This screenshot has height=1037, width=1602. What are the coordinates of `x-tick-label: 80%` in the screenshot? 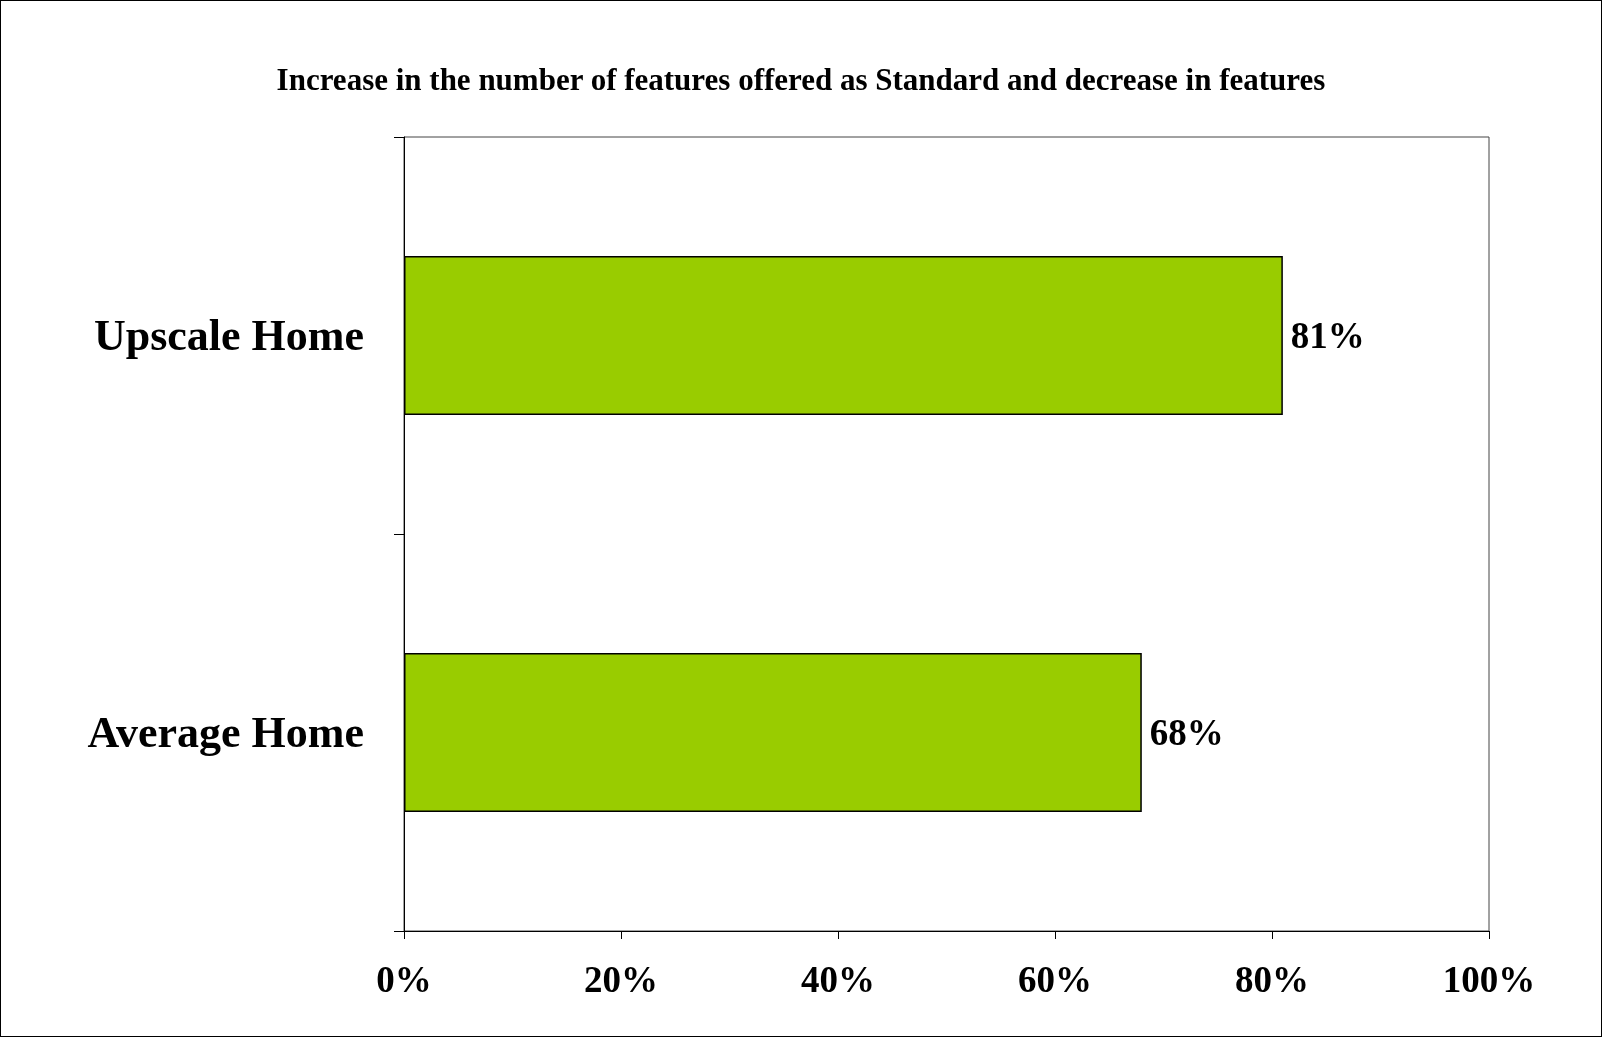 It's located at (1272, 979).